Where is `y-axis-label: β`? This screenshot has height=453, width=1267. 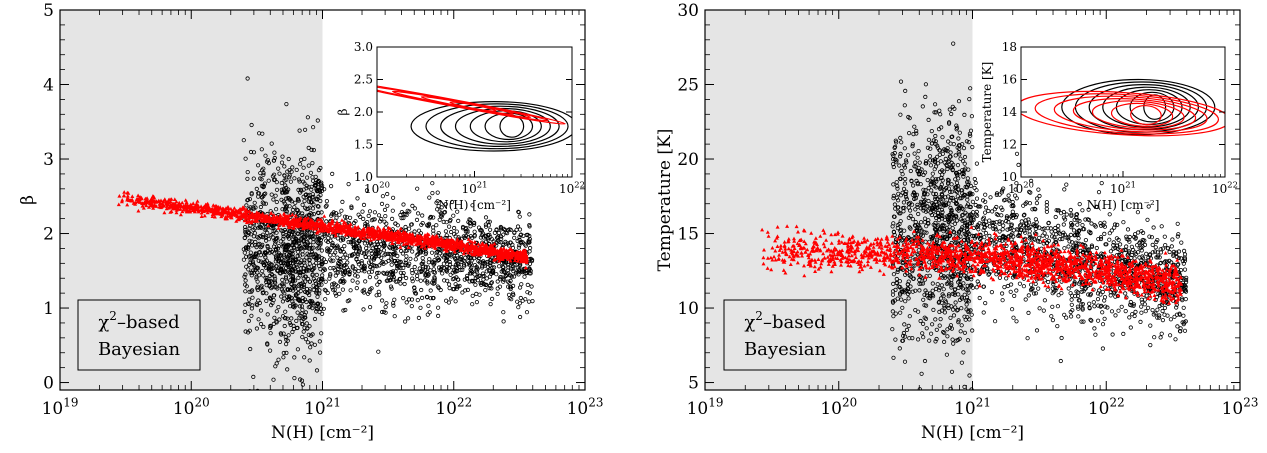 y-axis-label: β is located at coordinates (28, 200).